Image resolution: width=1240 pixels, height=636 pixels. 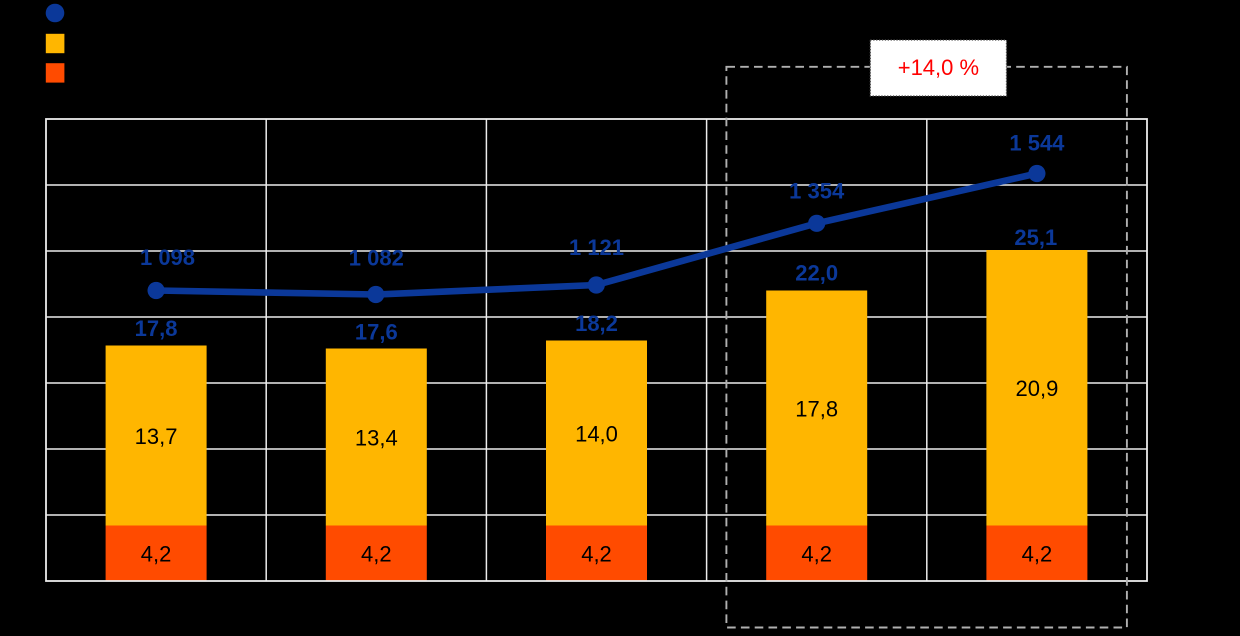 What do you see at coordinates (167, 257) in the screenshot?
I see `svg-text: 1 098` at bounding box center [167, 257].